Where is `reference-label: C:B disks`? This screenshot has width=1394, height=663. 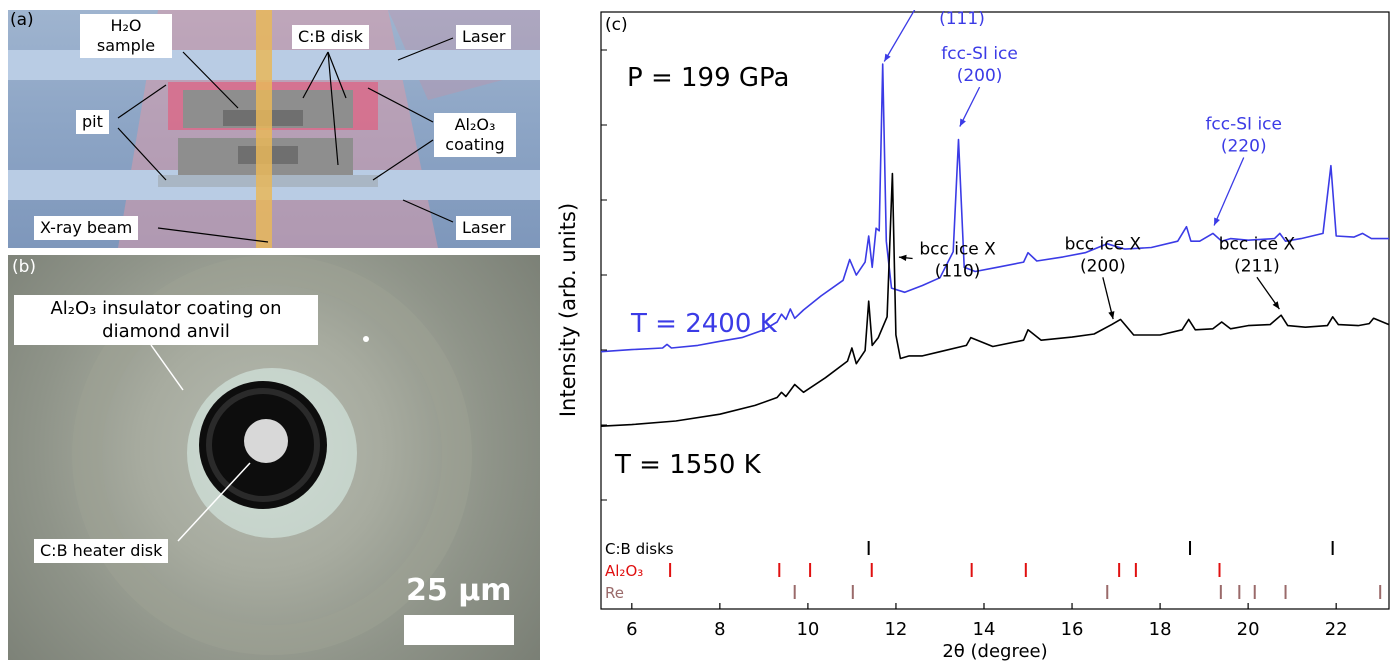
reference-label: C:B disks is located at coordinates (639, 549).